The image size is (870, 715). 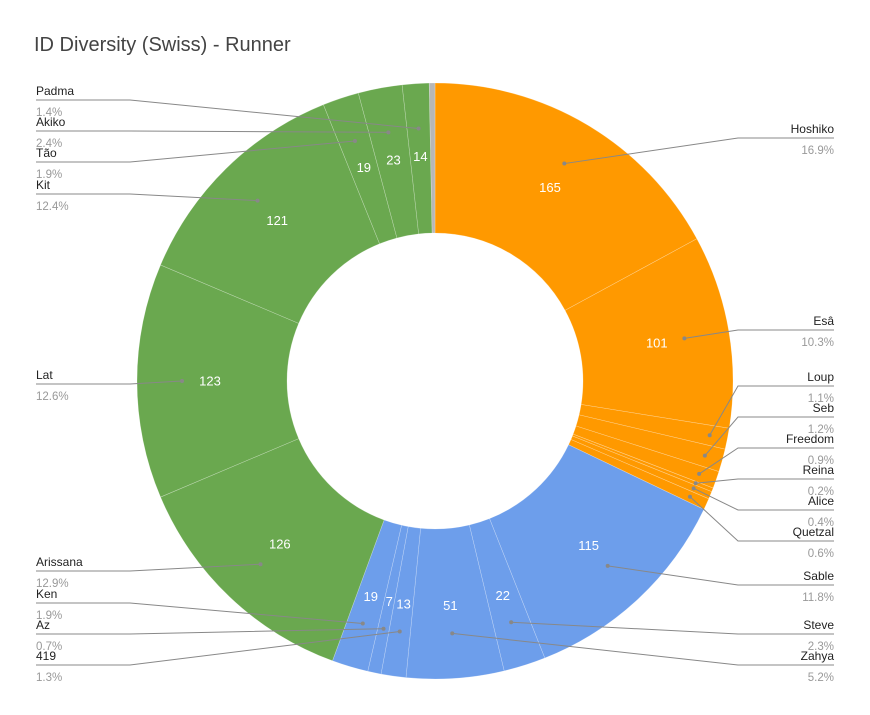 I want to click on label-quetzal: Quetzal 0.6%, so click(x=760, y=527).